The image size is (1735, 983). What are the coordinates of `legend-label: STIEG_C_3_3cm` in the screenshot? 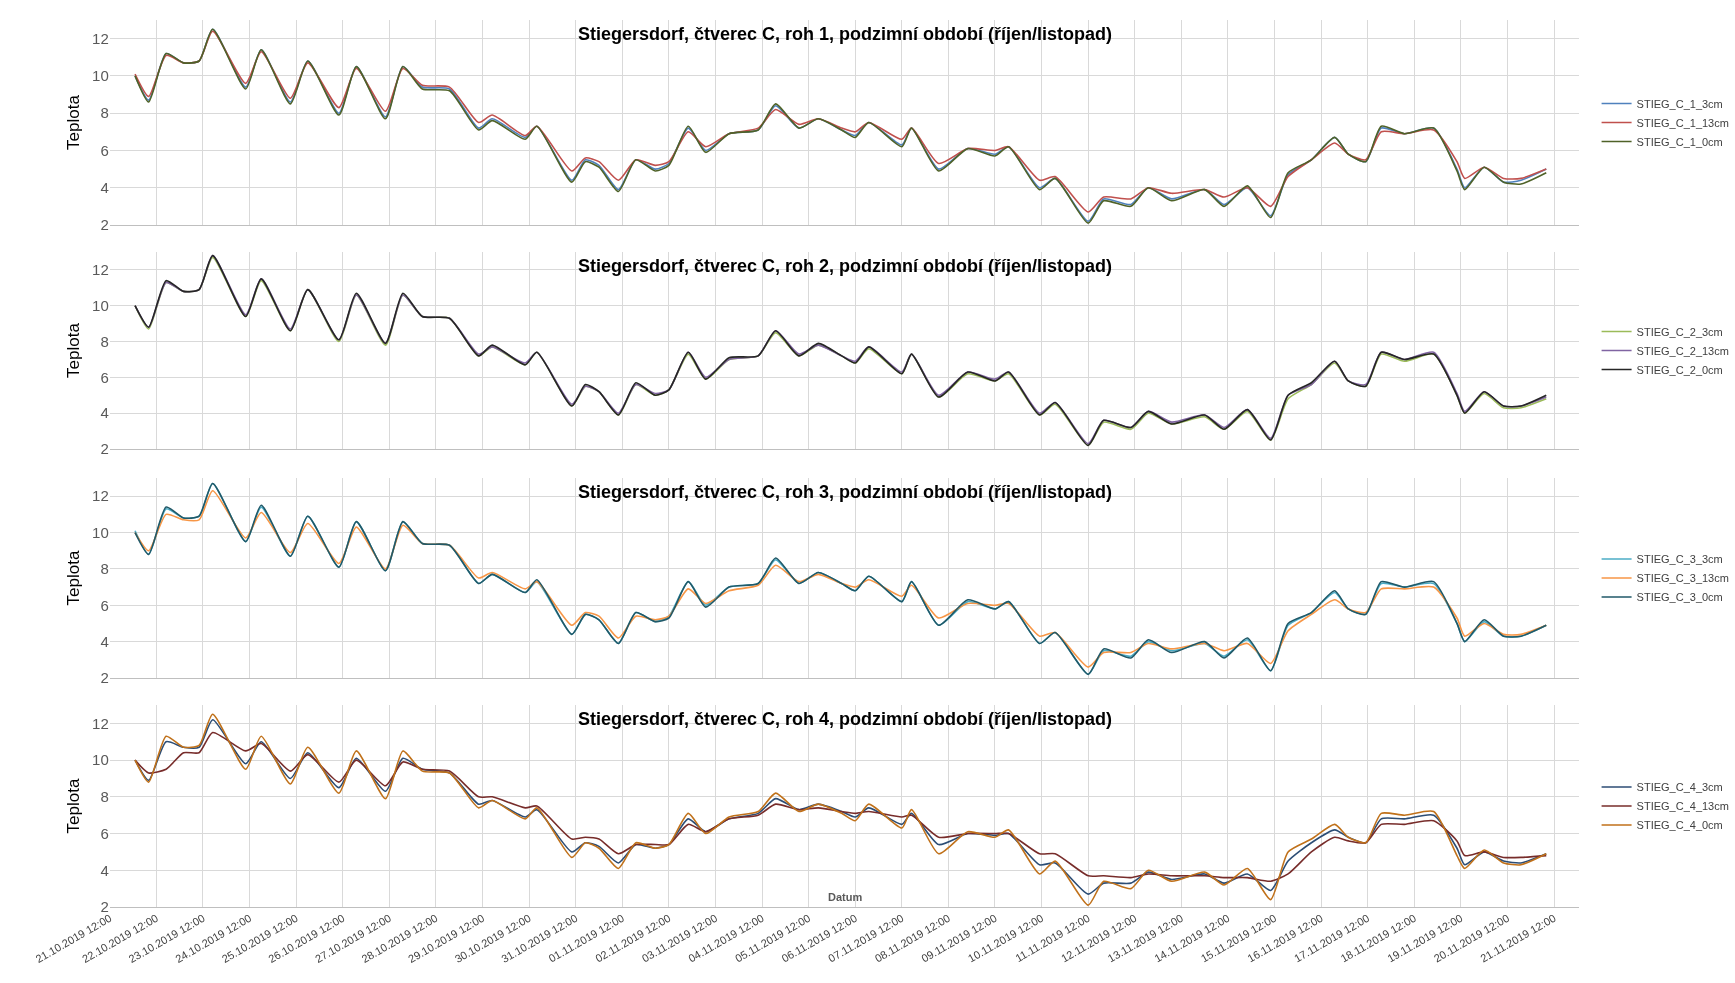 It's located at (1679, 559).